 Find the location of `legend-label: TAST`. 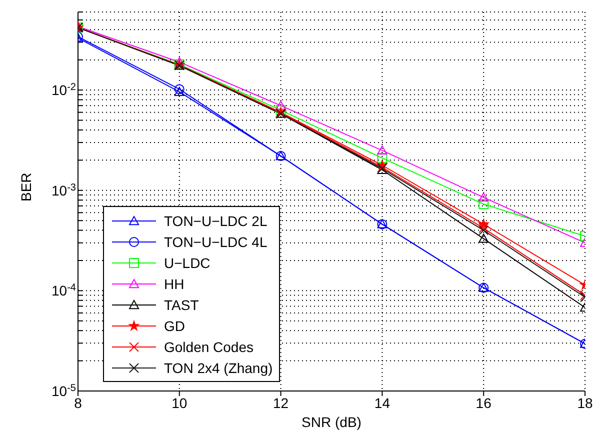

legend-label: TAST is located at coordinates (181, 304).